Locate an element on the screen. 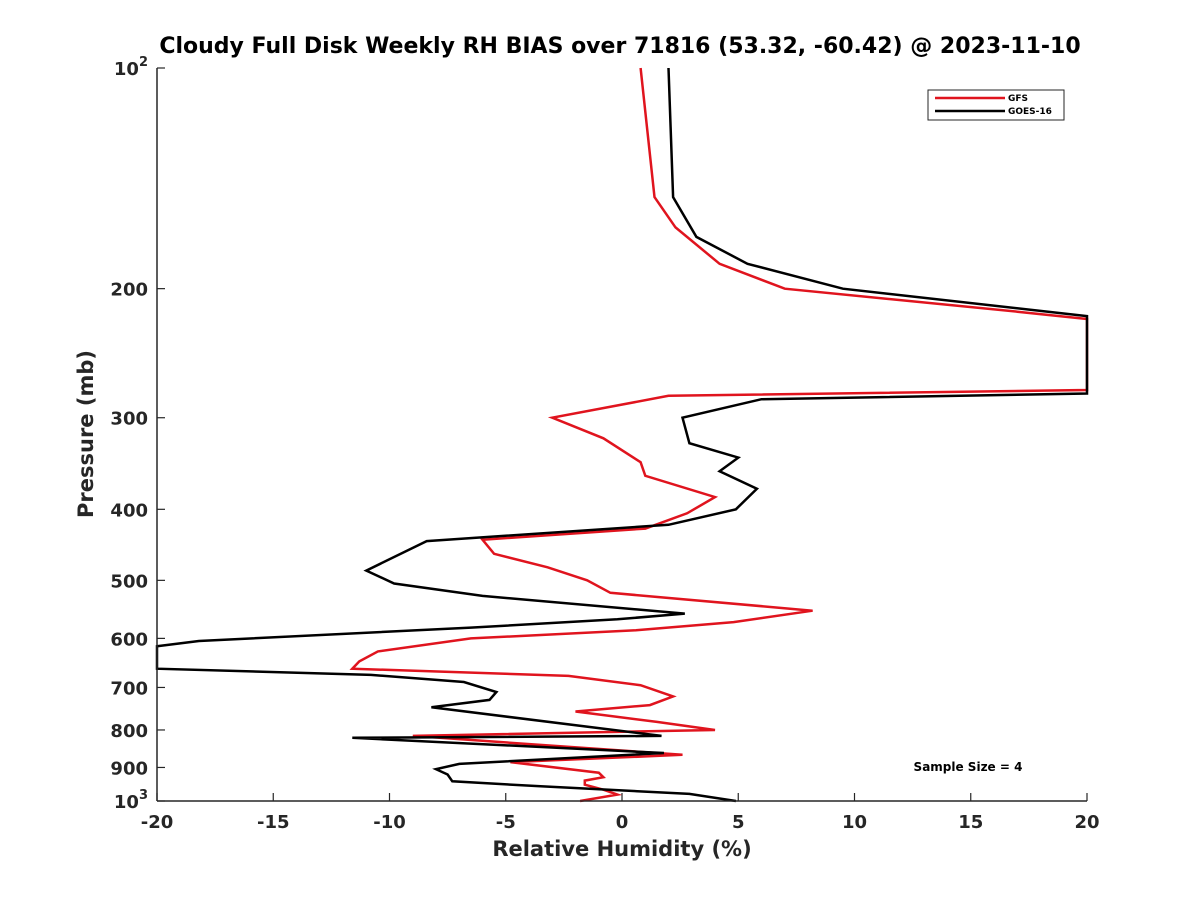 This screenshot has width=1200, height=900. legend: GFS GOES-16 is located at coordinates (996, 105).